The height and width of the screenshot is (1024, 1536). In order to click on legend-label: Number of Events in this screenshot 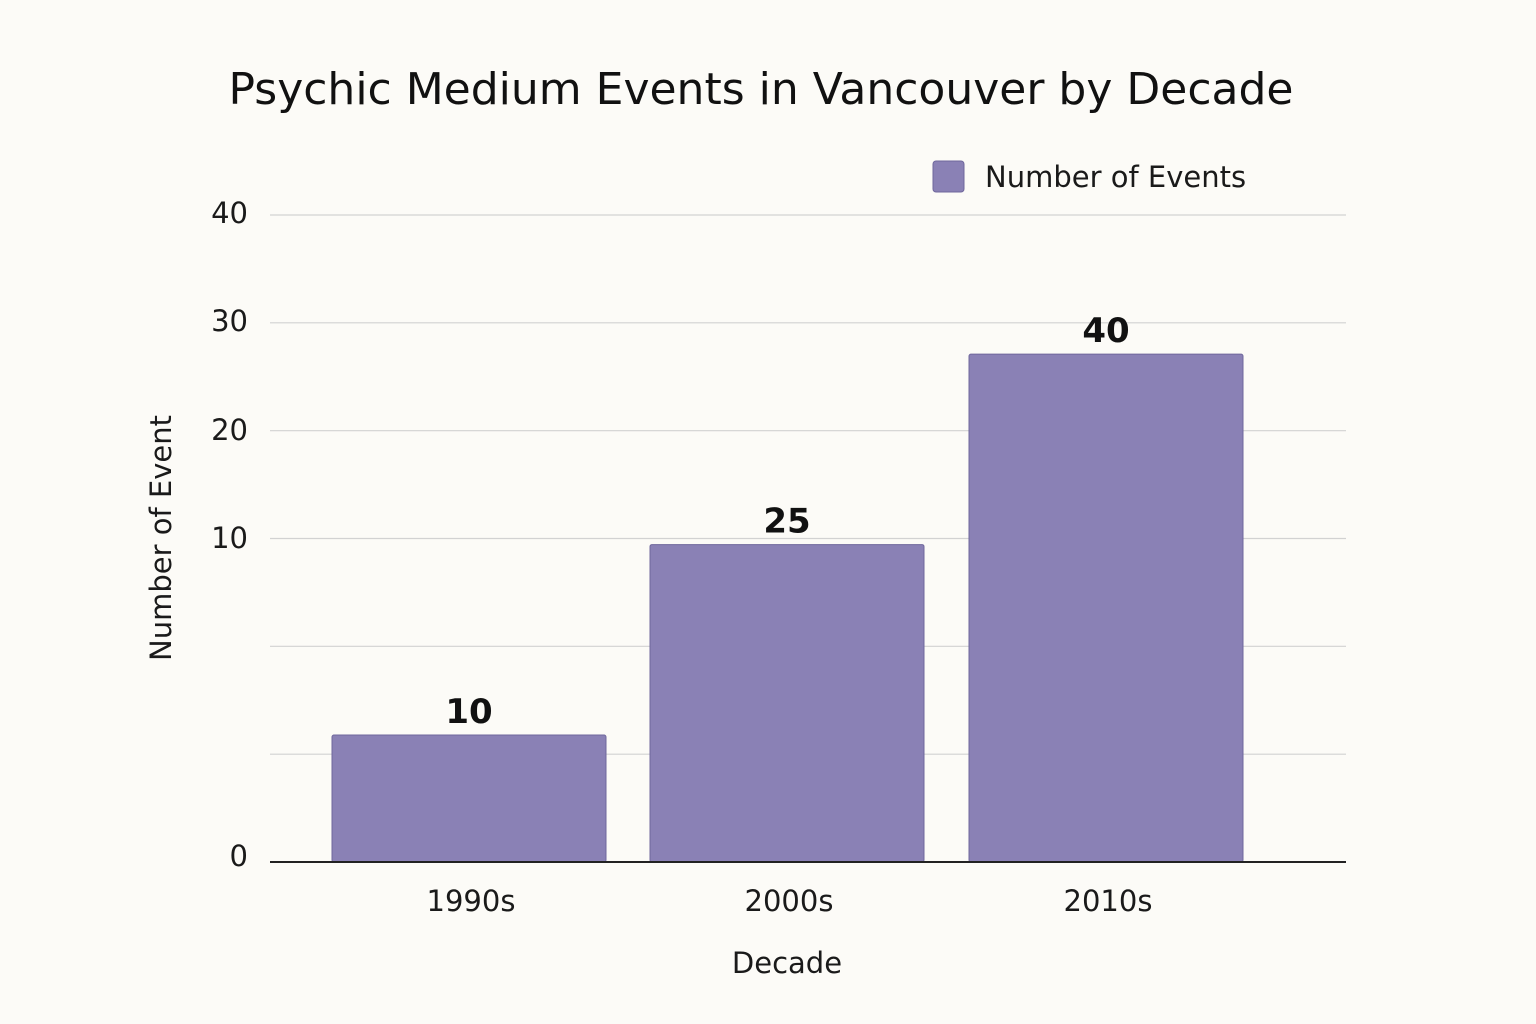, I will do `click(1115, 177)`.